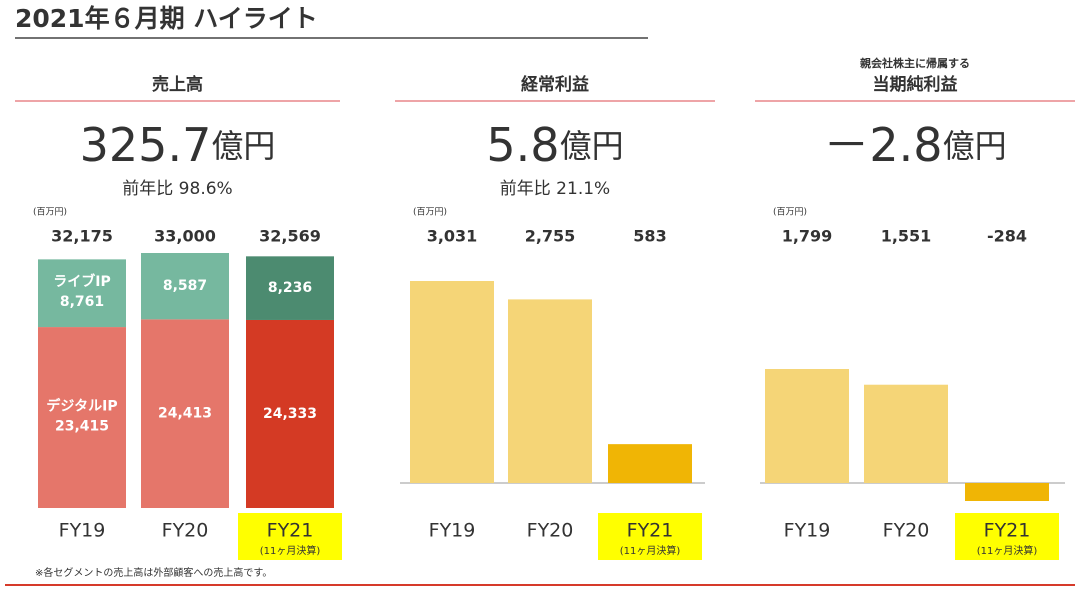 The width and height of the screenshot is (1080, 596). I want to click on value-label: 1,799, so click(807, 236).